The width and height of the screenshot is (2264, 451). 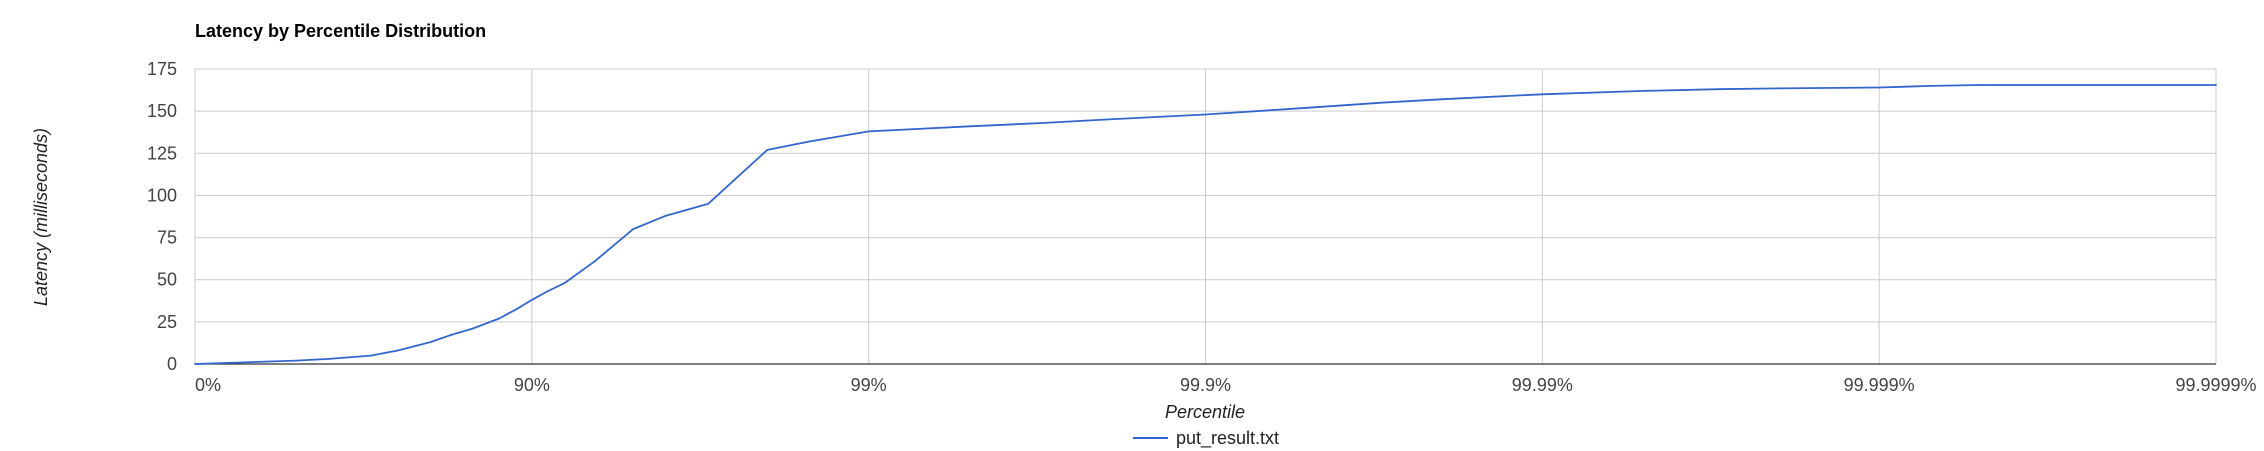 What do you see at coordinates (1205, 385) in the screenshot?
I see `x-tick-label: 99.9%` at bounding box center [1205, 385].